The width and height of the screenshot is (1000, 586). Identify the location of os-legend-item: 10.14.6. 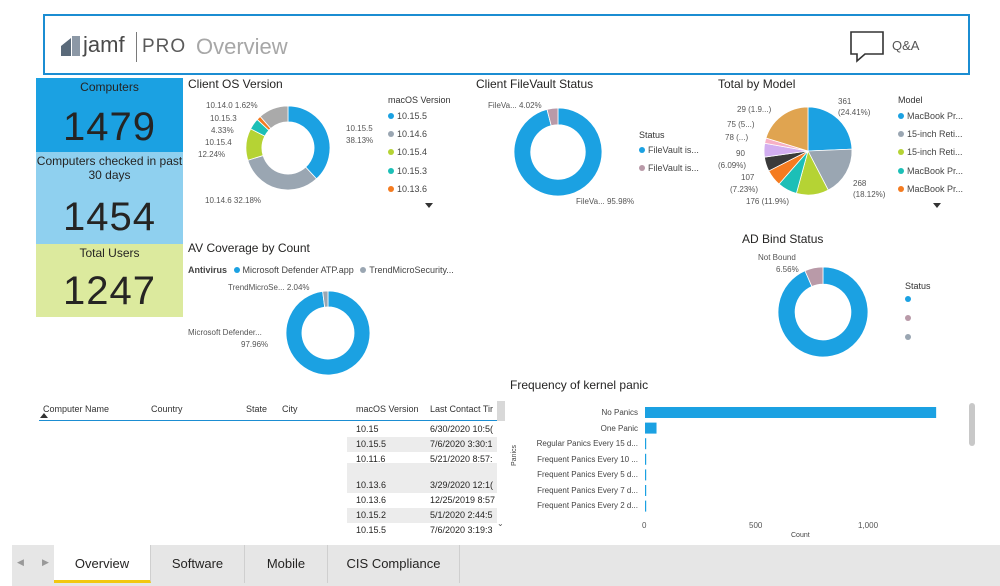
(407, 134).